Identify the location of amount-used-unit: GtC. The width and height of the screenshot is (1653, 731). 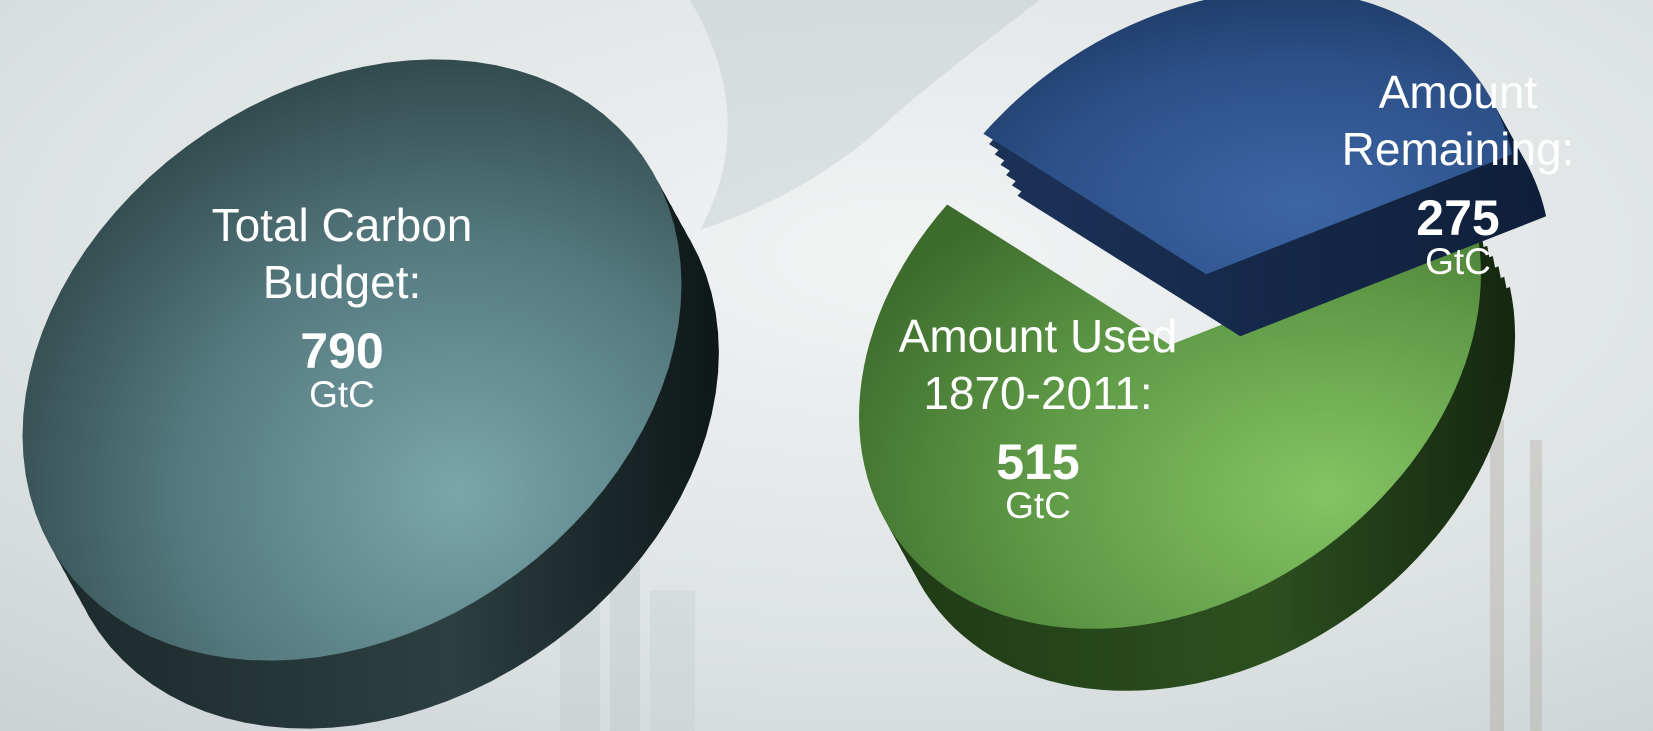
(1038, 505).